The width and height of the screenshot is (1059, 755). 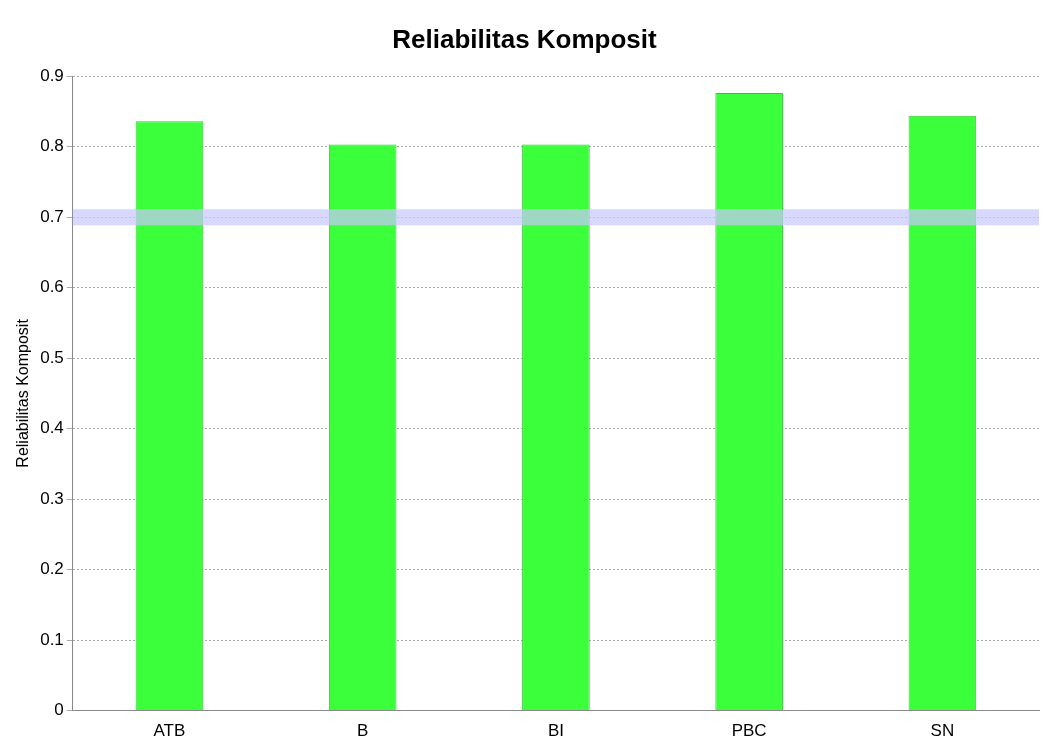 What do you see at coordinates (942, 731) in the screenshot?
I see `x-tick-label: SN` at bounding box center [942, 731].